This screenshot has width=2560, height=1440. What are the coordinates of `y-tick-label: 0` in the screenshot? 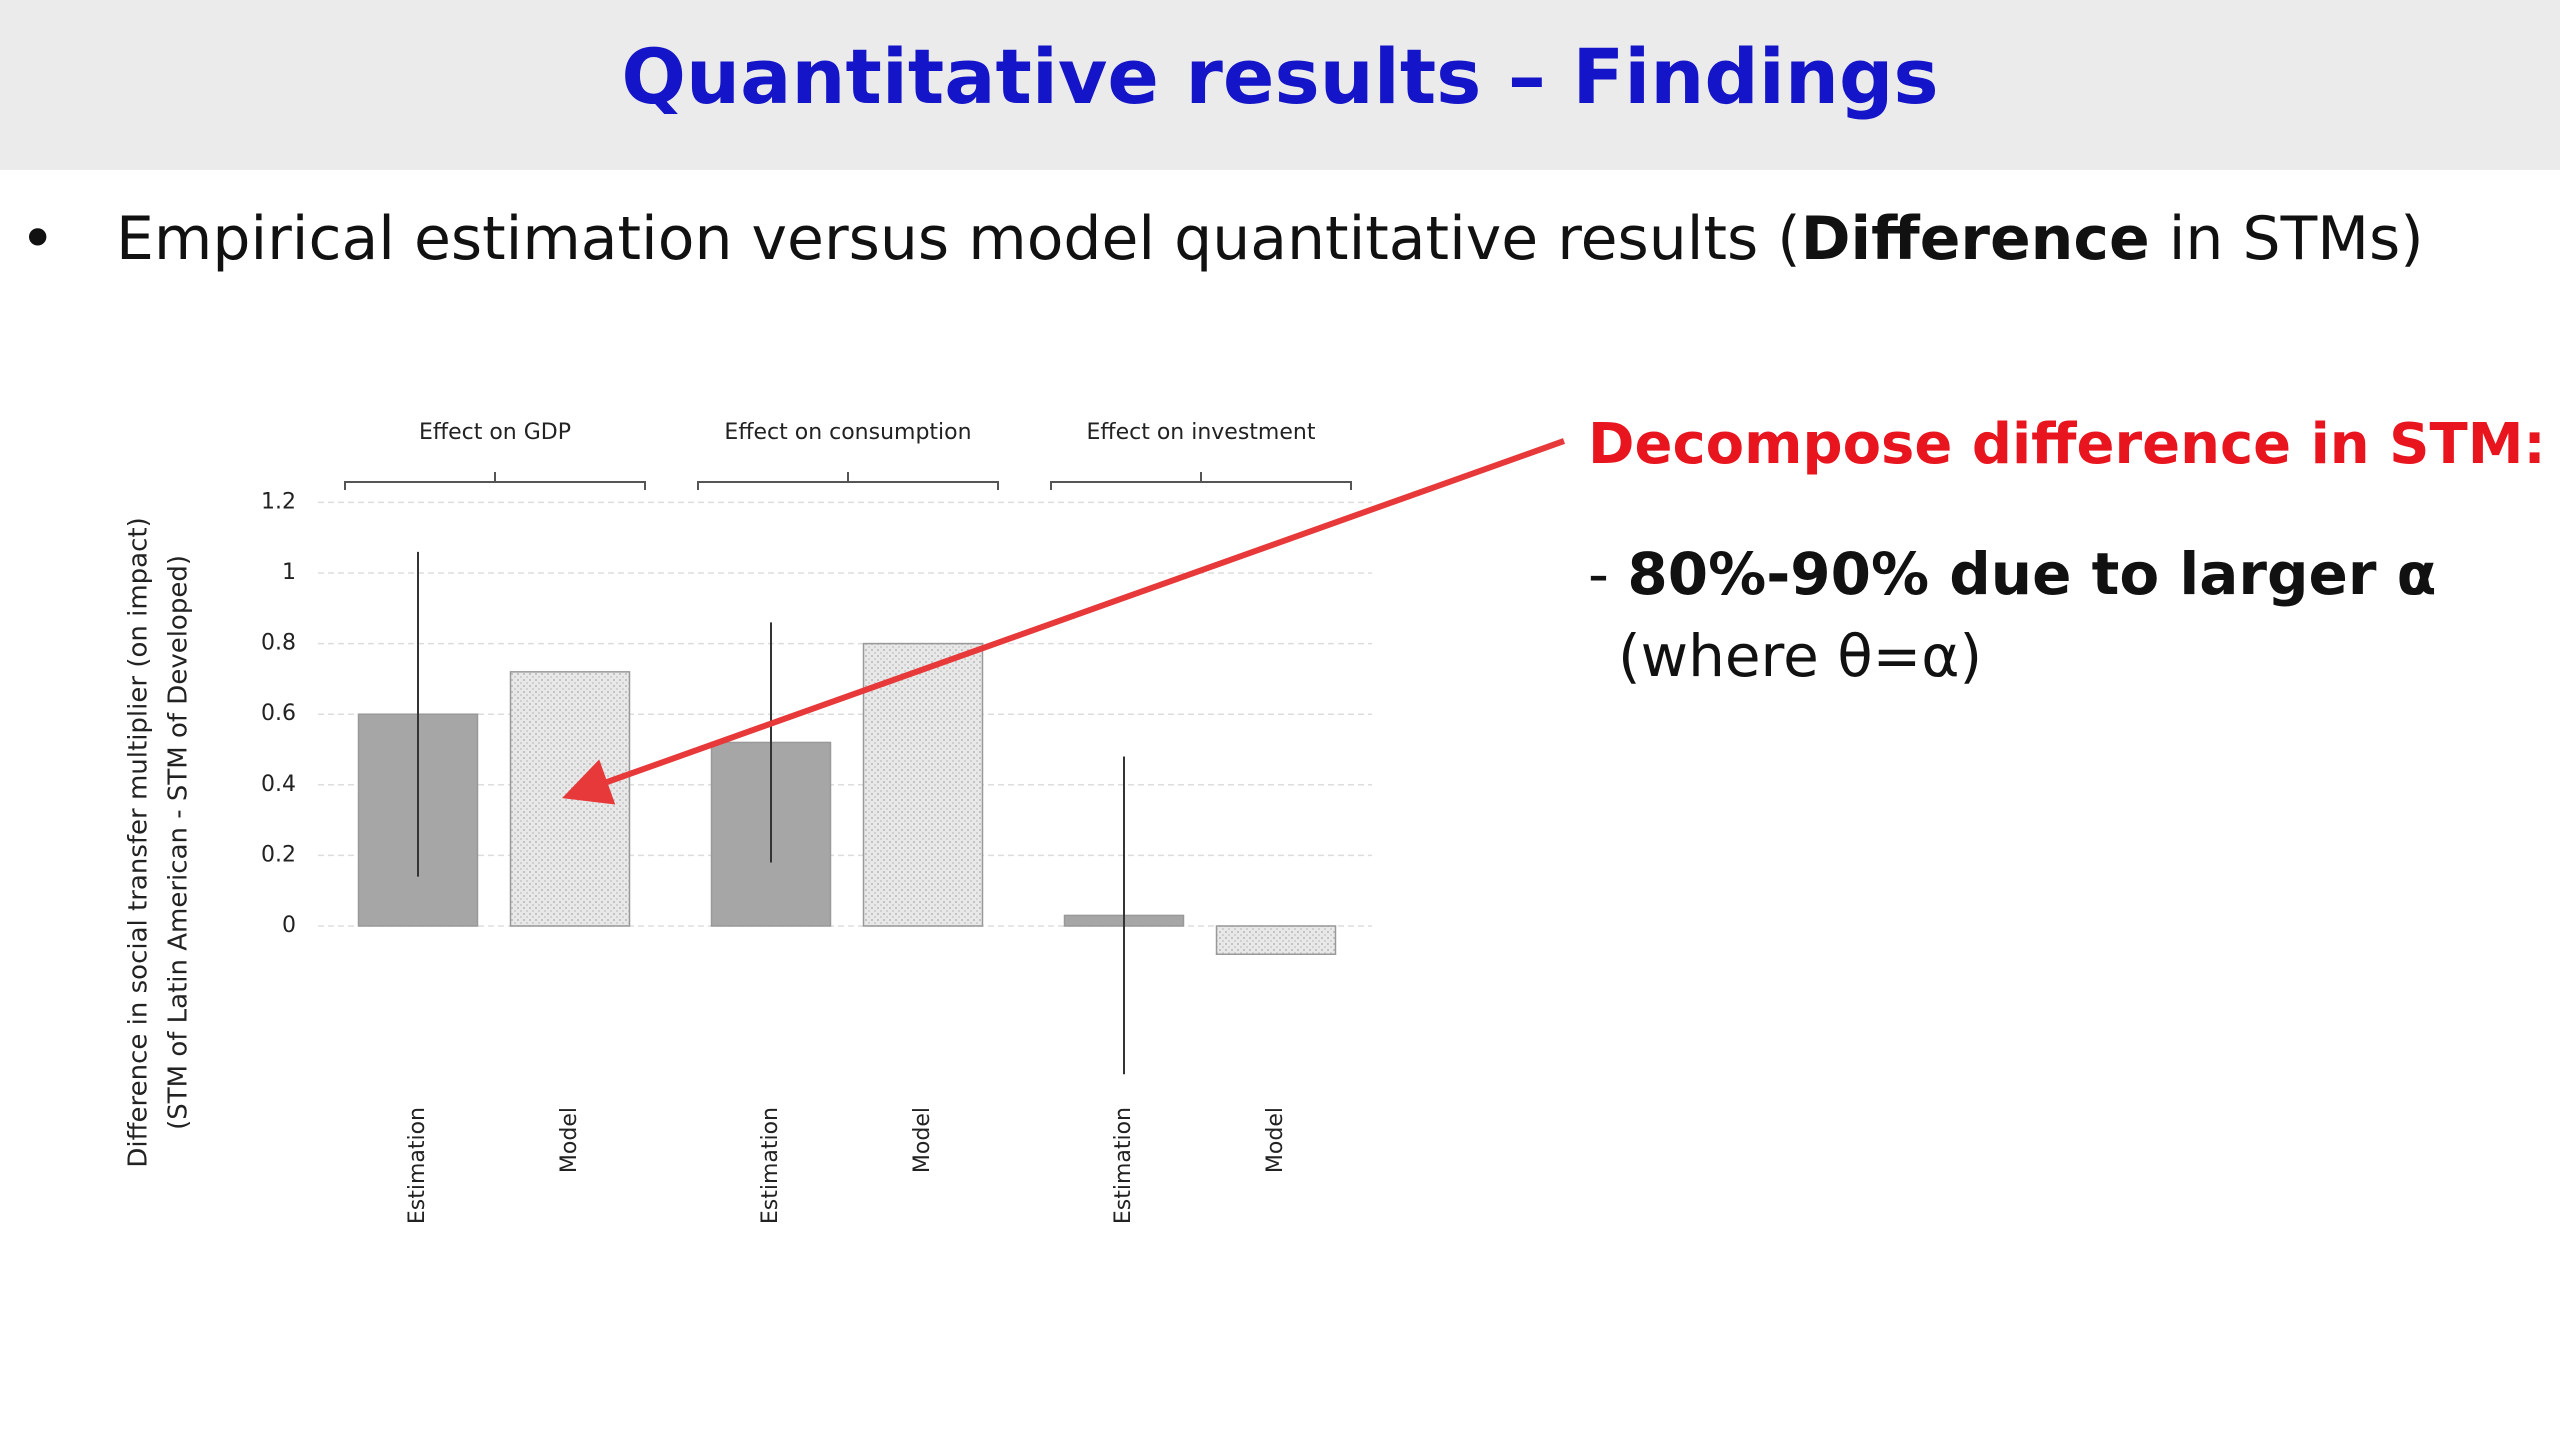 It's located at (289, 925).